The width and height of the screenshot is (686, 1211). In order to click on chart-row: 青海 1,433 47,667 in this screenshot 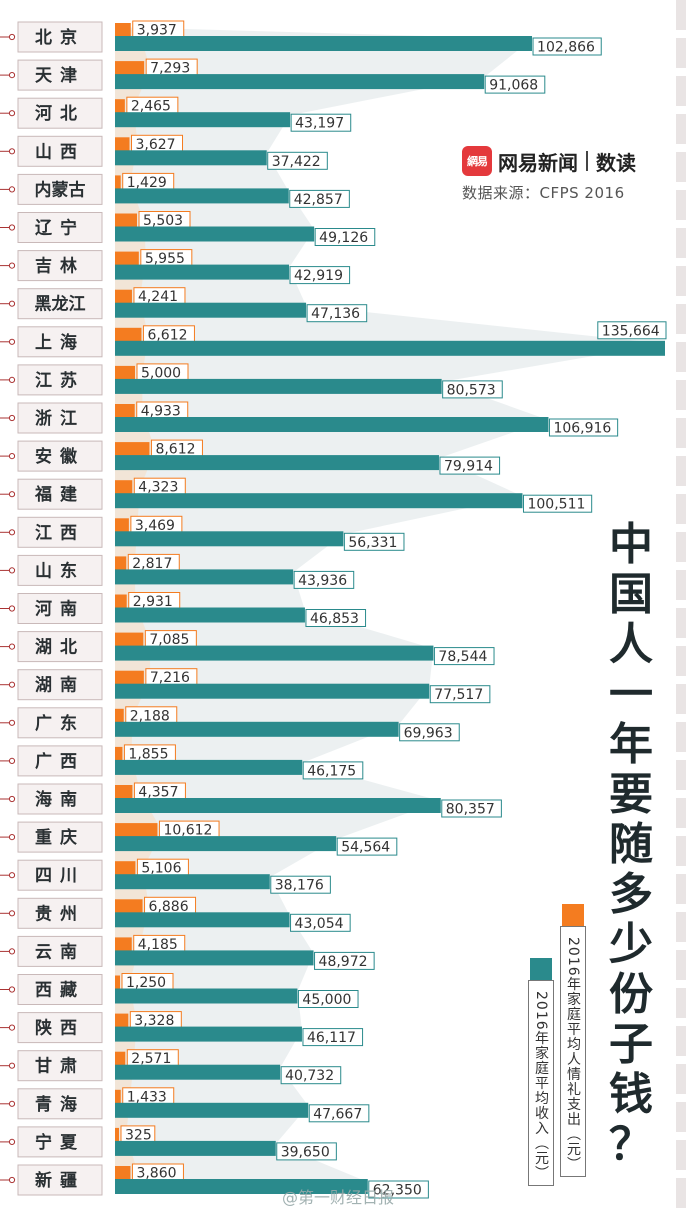, I will do `click(185, 1105)`.